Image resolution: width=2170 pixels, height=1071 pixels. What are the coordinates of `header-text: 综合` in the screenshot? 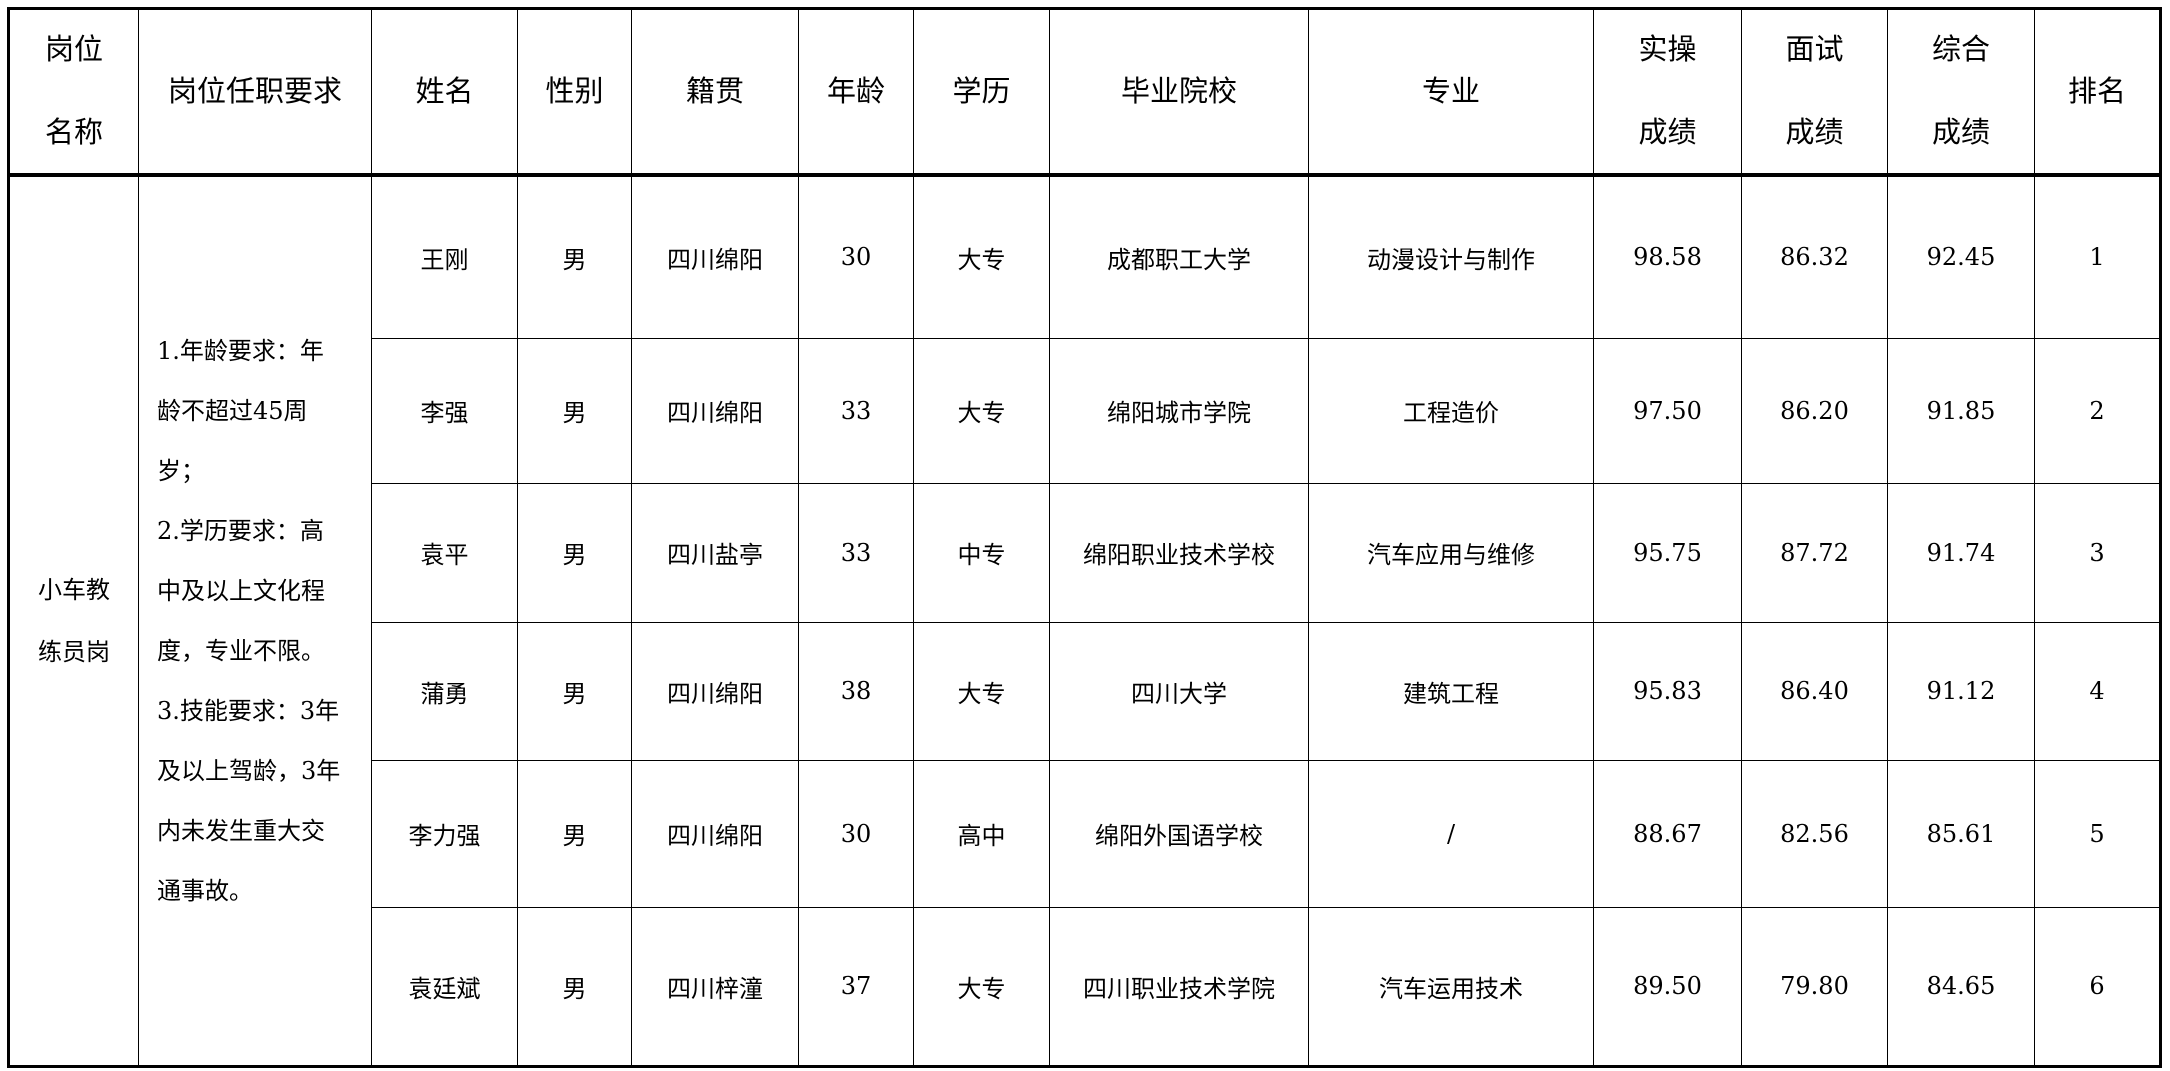 It's located at (1960, 49).